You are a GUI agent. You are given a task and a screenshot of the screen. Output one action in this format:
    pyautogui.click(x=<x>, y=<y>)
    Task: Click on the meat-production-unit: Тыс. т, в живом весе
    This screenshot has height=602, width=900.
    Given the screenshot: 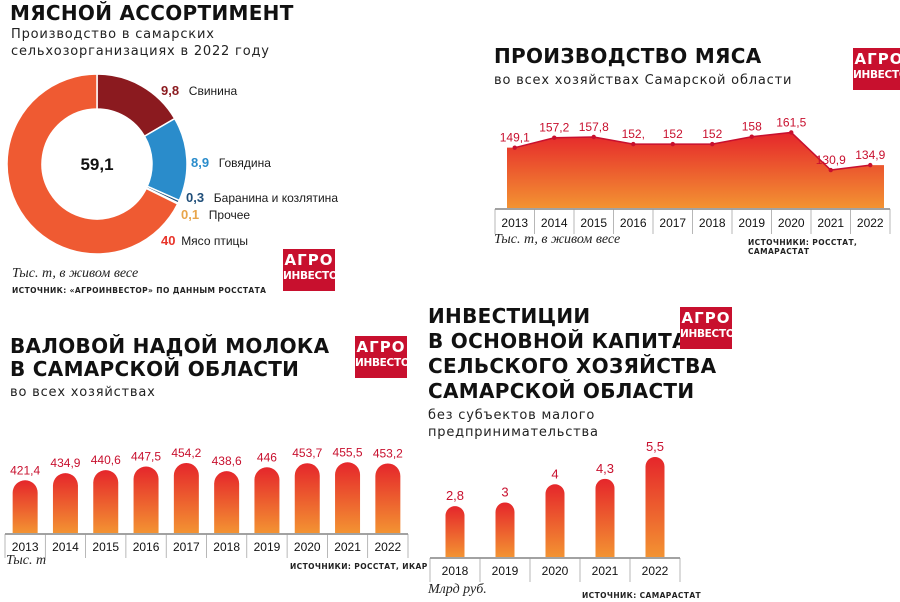 What is the action you would take?
    pyautogui.click(x=557, y=239)
    